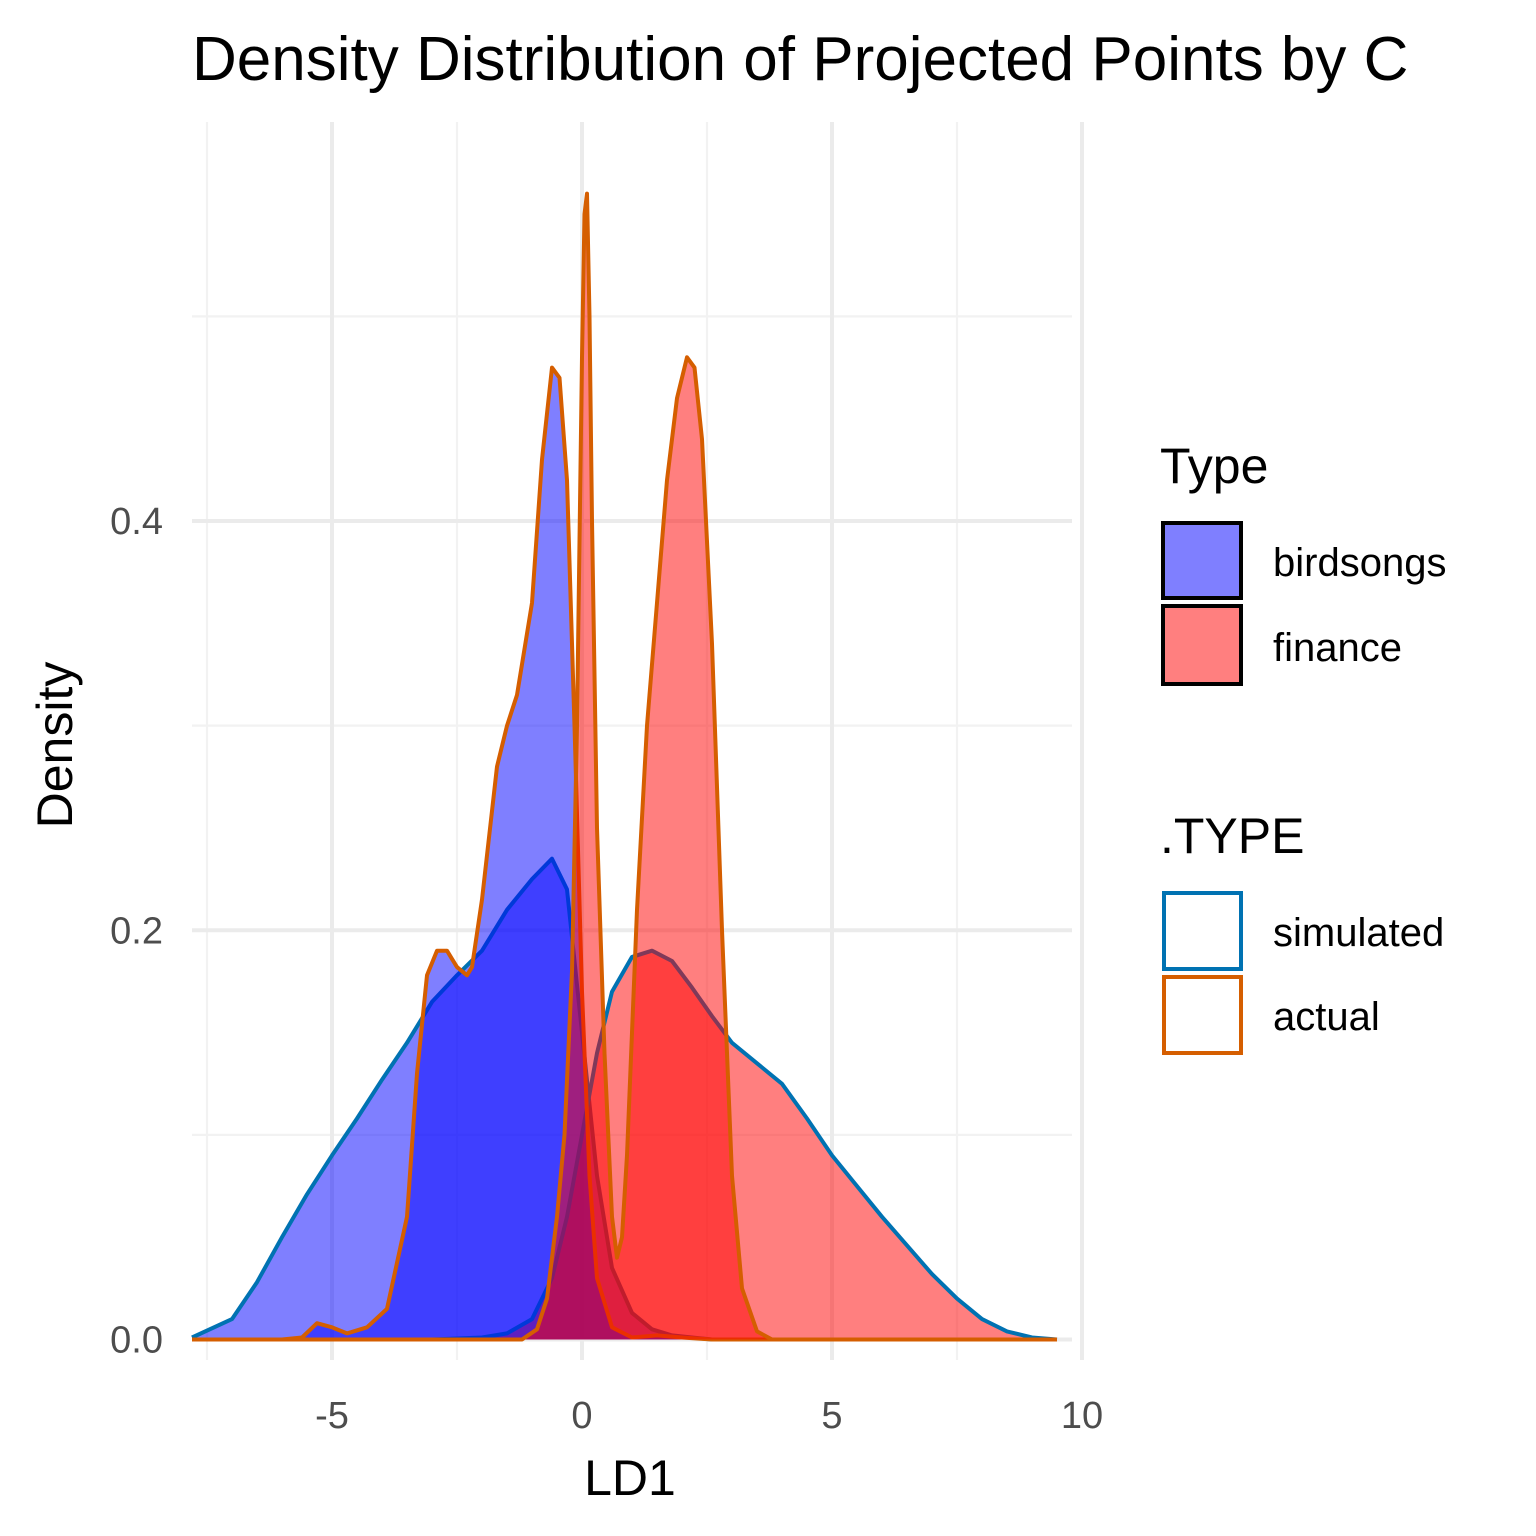 This screenshot has width=1536, height=1536. What do you see at coordinates (1202, 931) in the screenshot?
I see `legend-key-simulated` at bounding box center [1202, 931].